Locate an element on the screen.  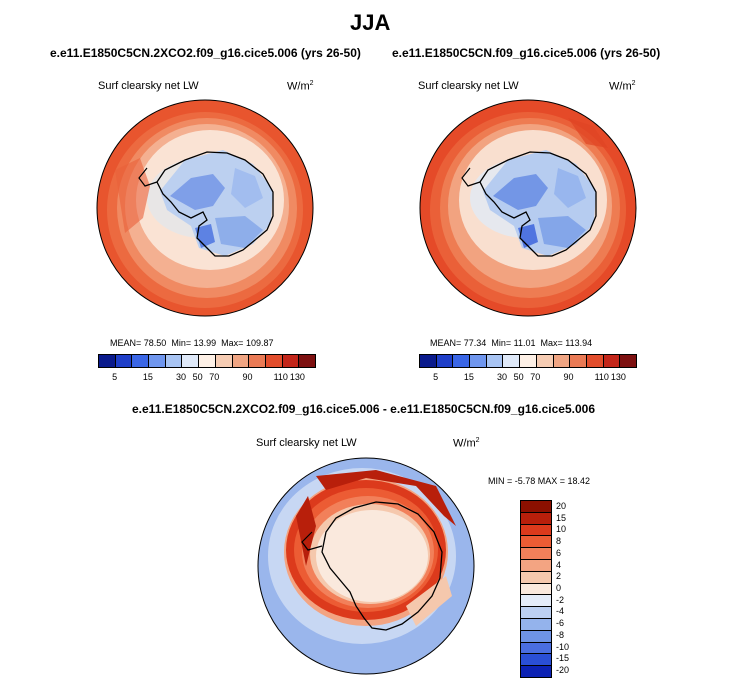
panel2-map is located at coordinates (528, 208).